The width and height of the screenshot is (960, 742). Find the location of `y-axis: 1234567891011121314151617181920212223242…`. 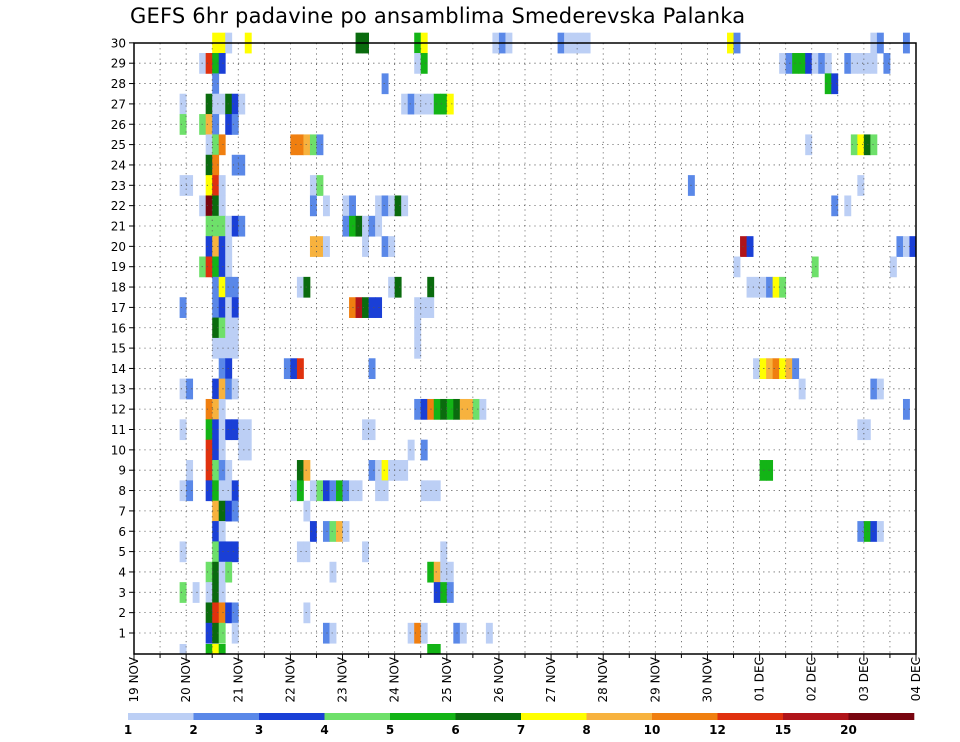

y-axis: 1234567891011121314151617181920212223242… is located at coordinates (122, 338).